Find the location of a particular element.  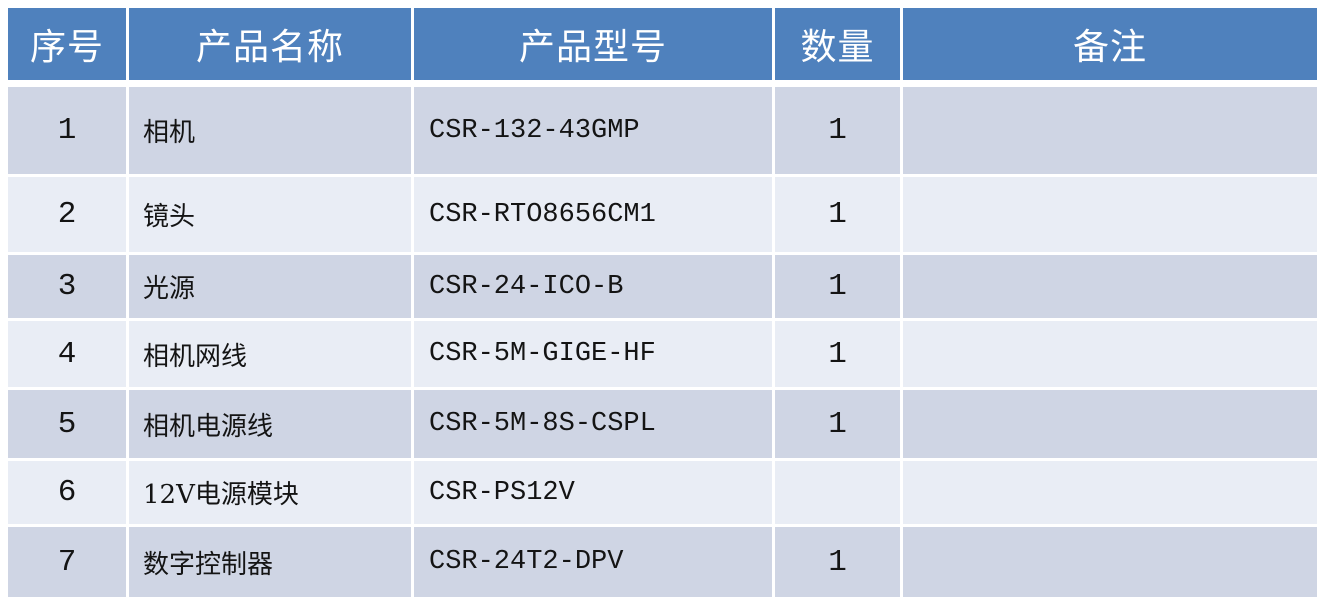

cell-qty is located at coordinates (837, 492).